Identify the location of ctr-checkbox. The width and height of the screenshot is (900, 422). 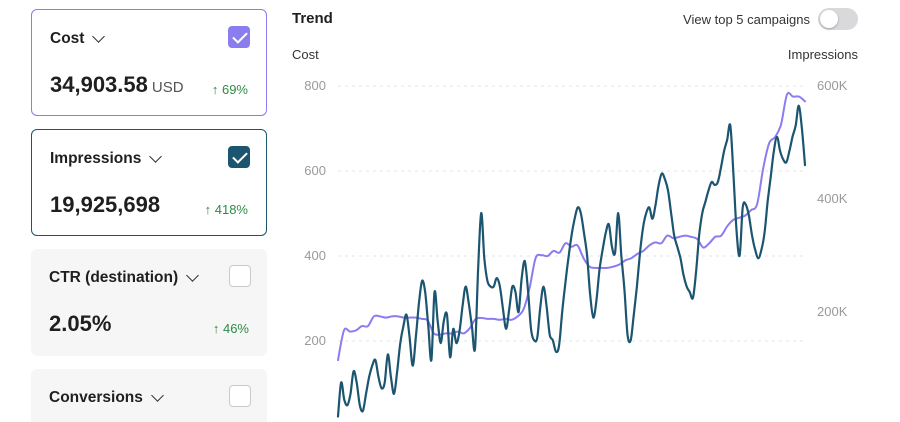
(240, 276).